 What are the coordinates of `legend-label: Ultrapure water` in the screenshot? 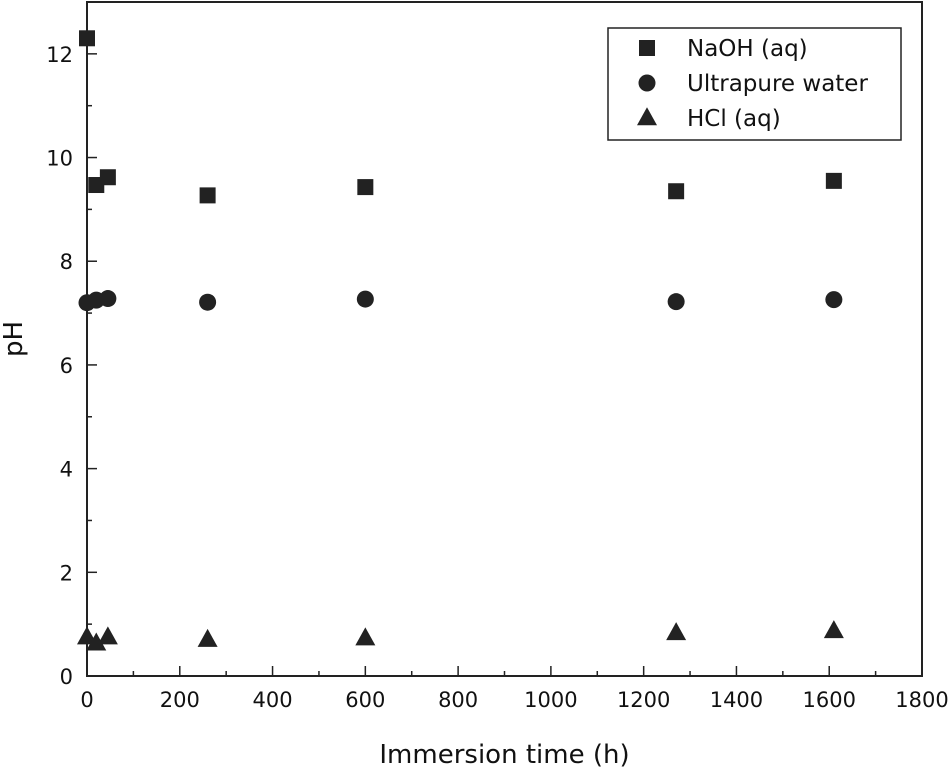 It's located at (777, 84).